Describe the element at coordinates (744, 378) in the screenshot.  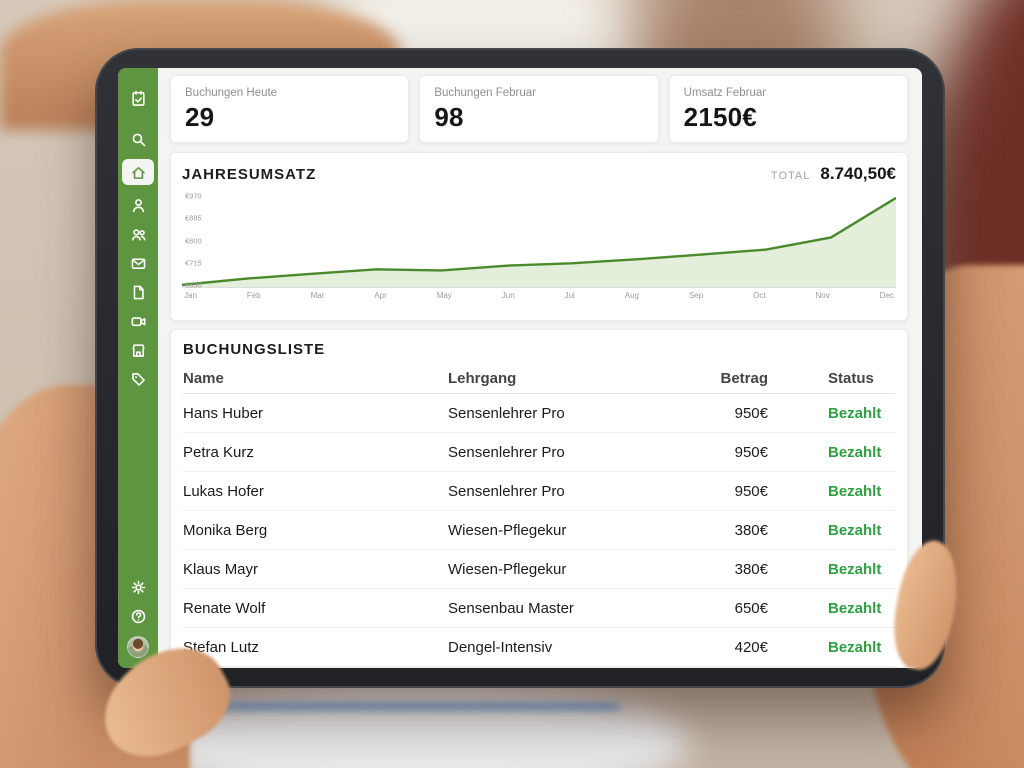
I see `column-header-betrag: Betrag` at that location.